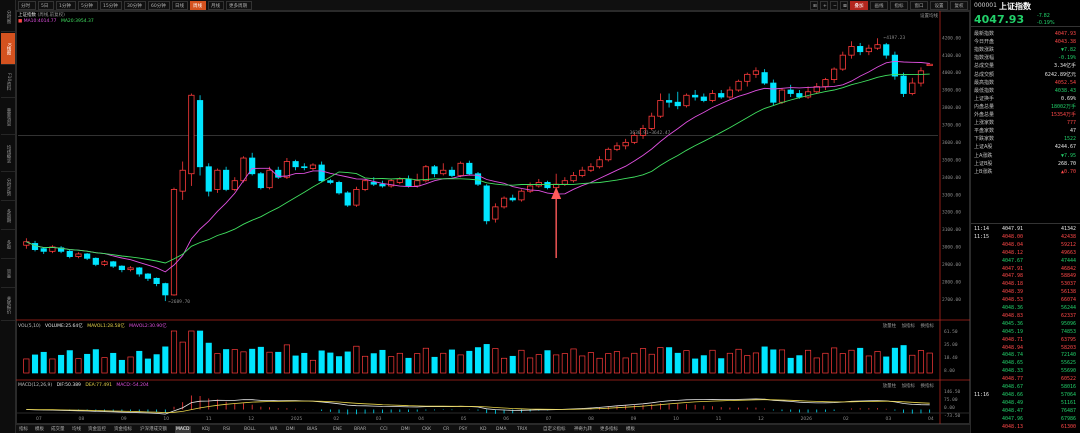  What do you see at coordinates (951, 213) in the screenshot?
I see `price-tick-label: 3200.00` at bounding box center [951, 213].